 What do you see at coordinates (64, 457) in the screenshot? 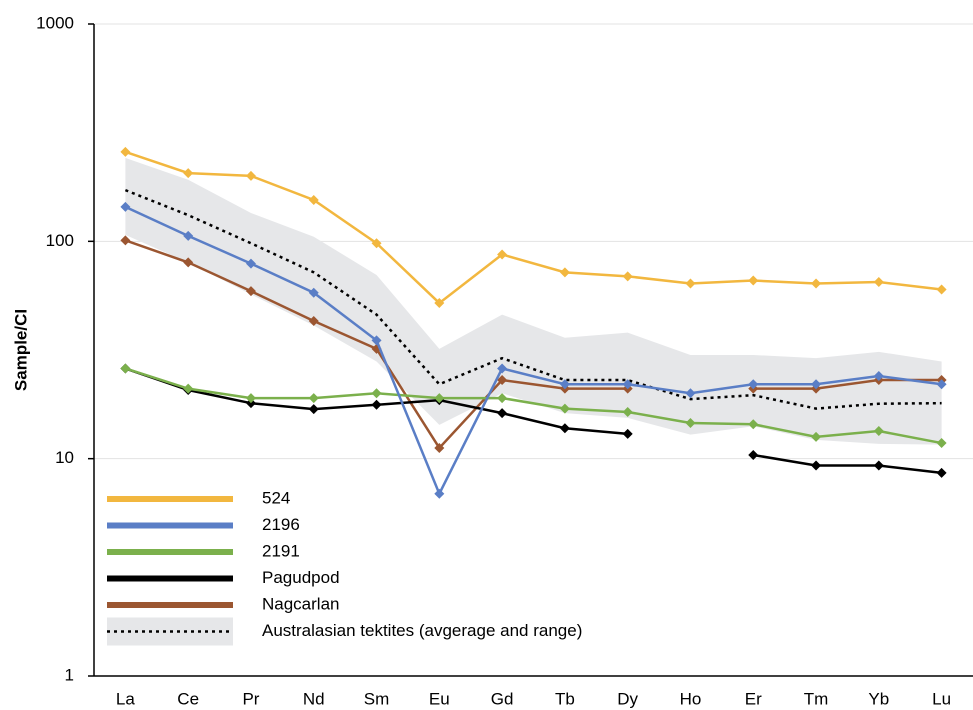
I see `y-tick-label: 10` at bounding box center [64, 457].